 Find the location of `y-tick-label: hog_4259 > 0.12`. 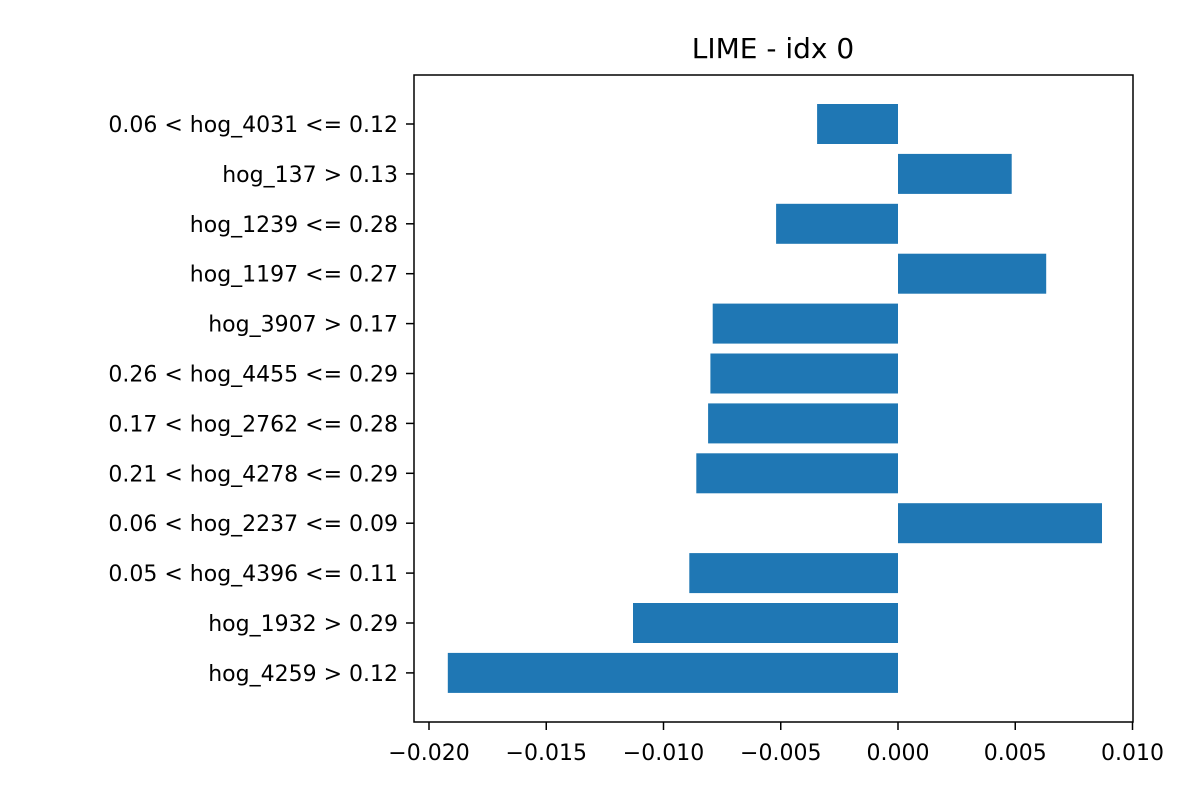

y-tick-label: hog_4259 > 0.12 is located at coordinates (303, 674).